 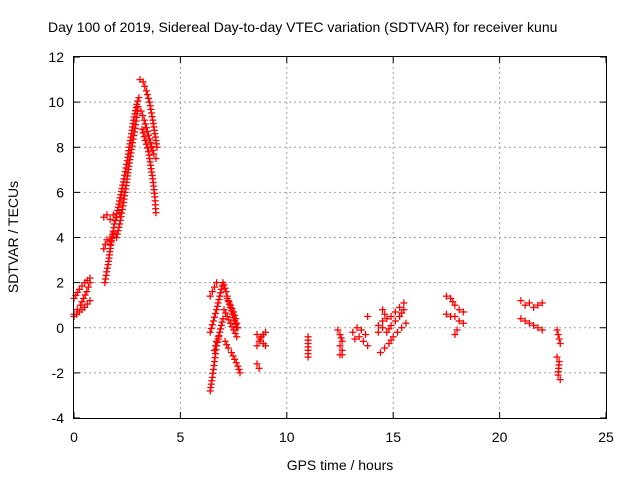 I want to click on x-tick-label: 20, so click(x=500, y=437).